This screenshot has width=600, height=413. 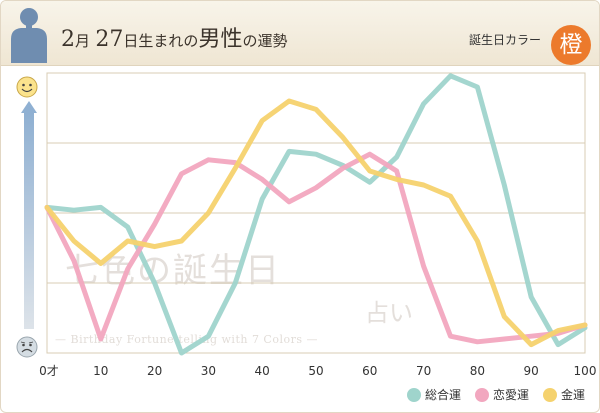 I want to click on legend-item: 恋愛運, so click(x=501, y=394).